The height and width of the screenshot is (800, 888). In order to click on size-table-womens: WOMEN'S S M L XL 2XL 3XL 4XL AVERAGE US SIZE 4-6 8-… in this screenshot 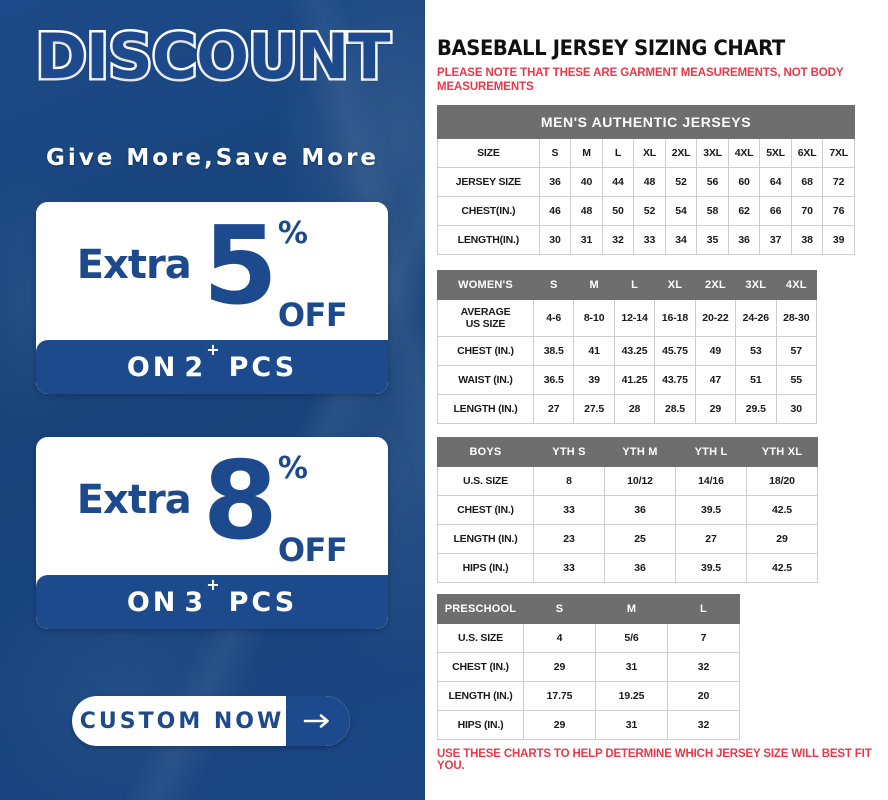, I will do `click(627, 347)`.